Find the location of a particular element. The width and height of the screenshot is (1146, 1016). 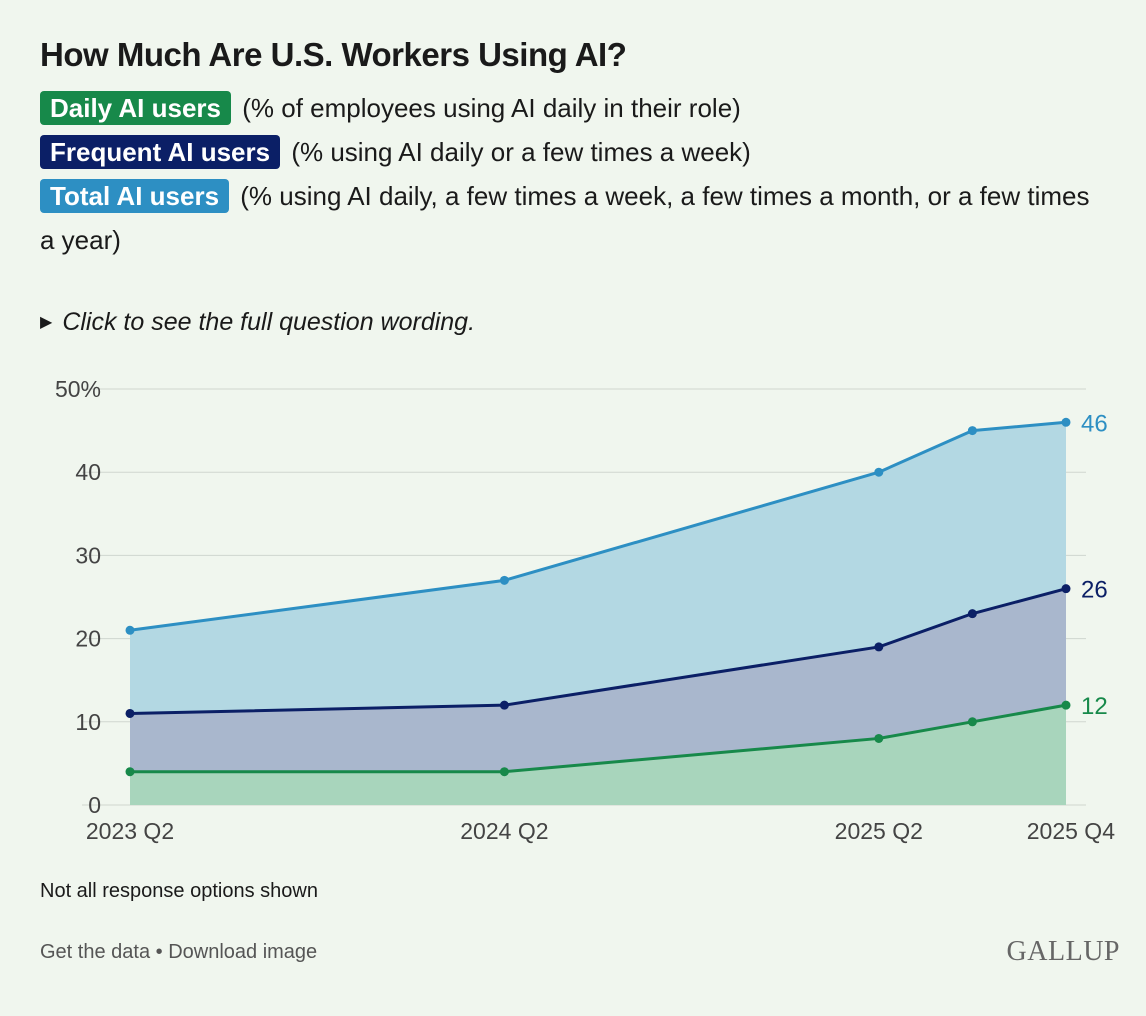

chart-title: How Much Are U.S. Workers Using AI? is located at coordinates (333, 54).